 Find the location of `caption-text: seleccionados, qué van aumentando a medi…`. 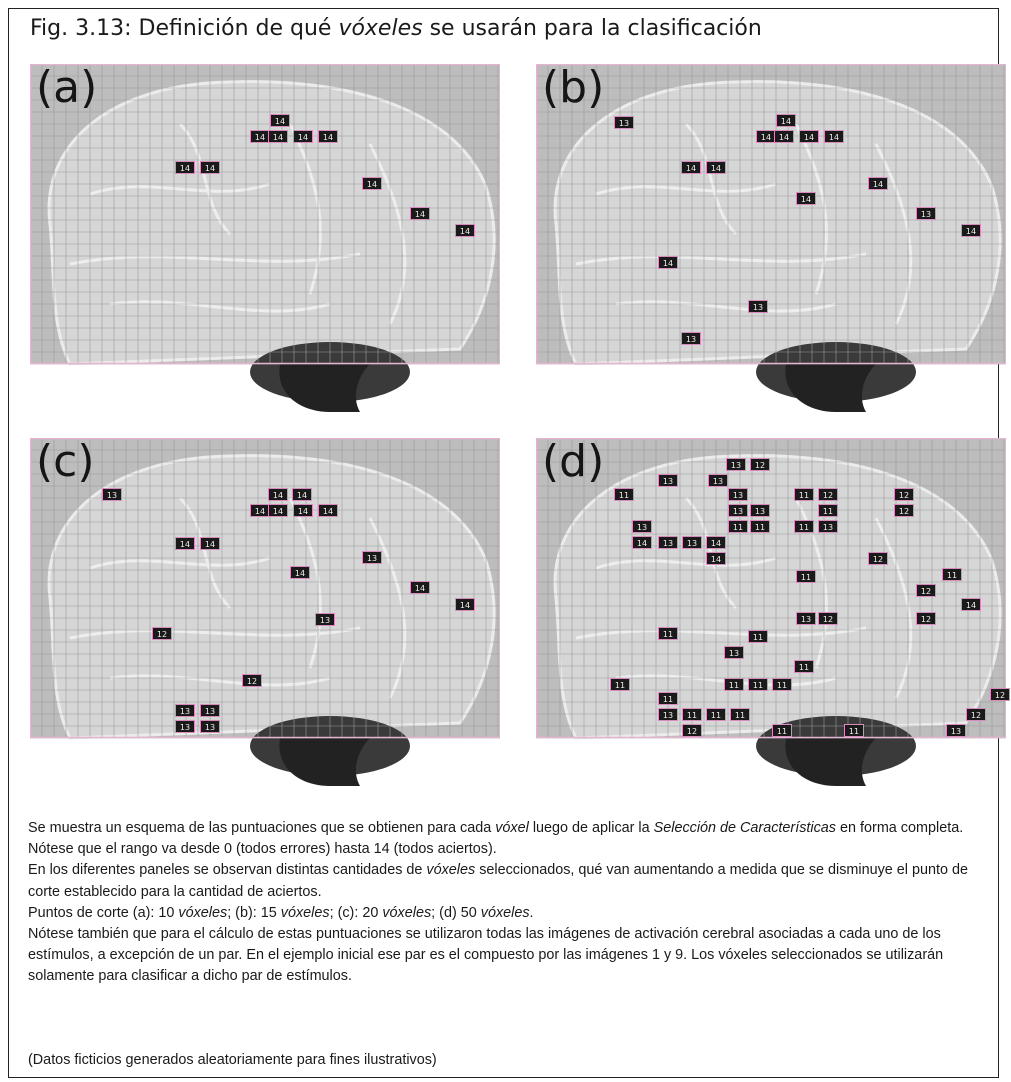

caption-text: seleccionados, qué van aumentando a medi… is located at coordinates (498, 881).